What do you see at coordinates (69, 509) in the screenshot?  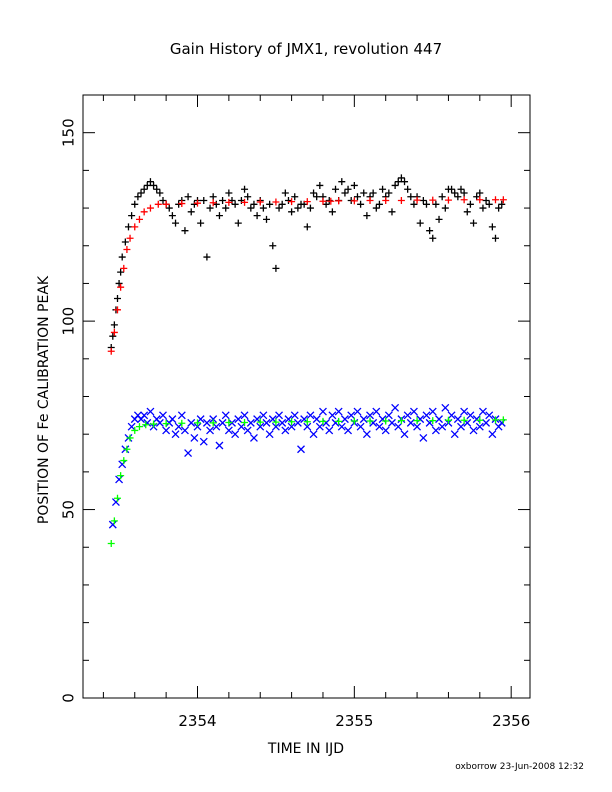 I see `y-tick-label: 50` at bounding box center [69, 509].